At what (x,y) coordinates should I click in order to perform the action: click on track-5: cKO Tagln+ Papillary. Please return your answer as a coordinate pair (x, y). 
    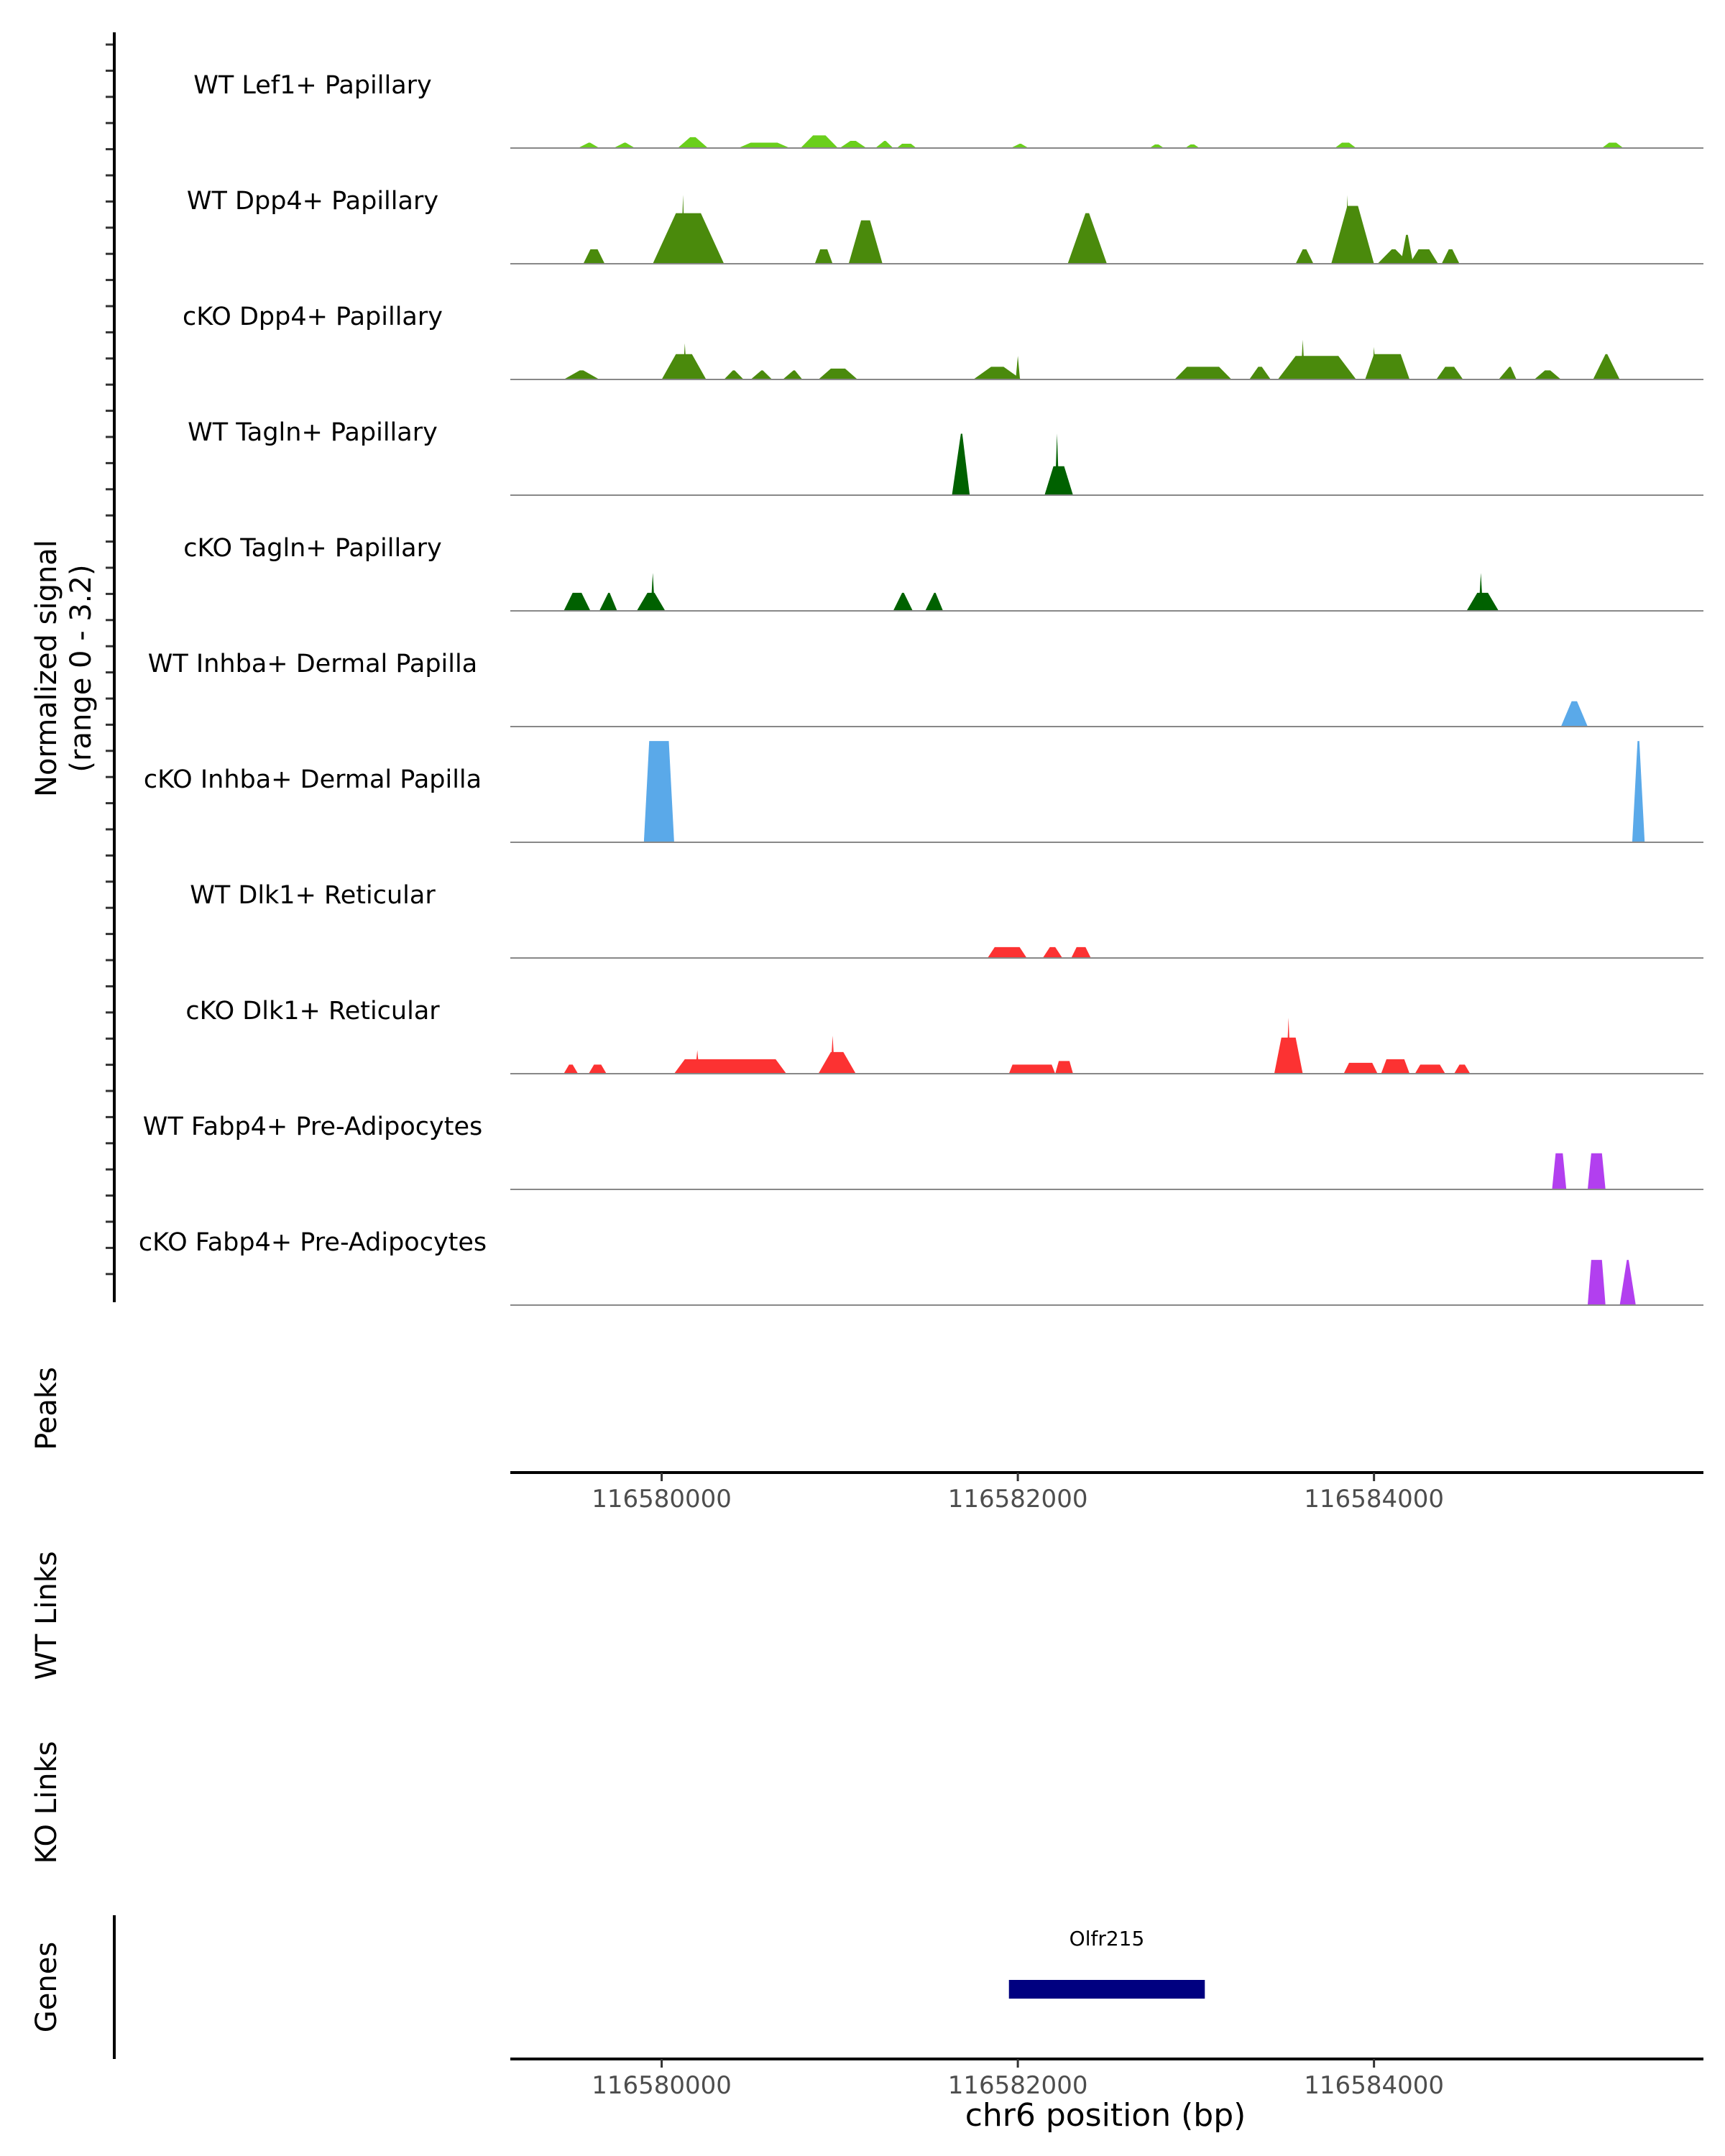
    Looking at the image, I should click on (943, 573).